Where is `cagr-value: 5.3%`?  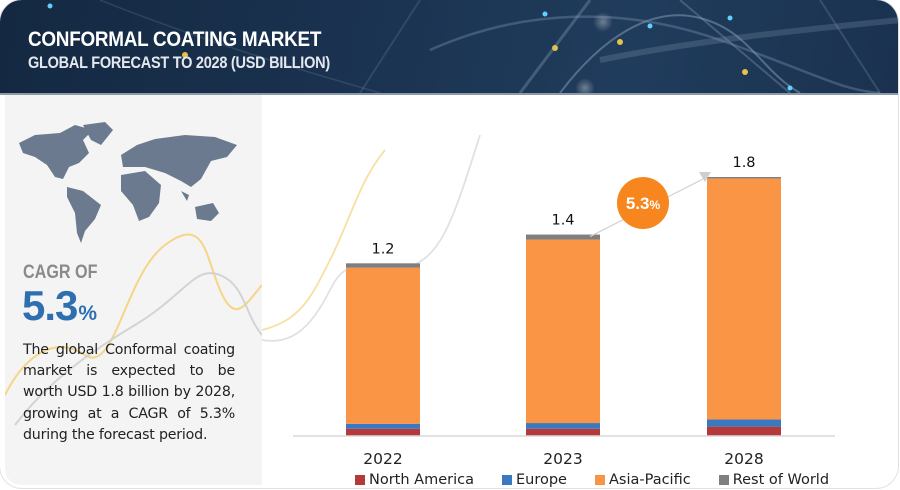
cagr-value: 5.3% is located at coordinates (59, 306).